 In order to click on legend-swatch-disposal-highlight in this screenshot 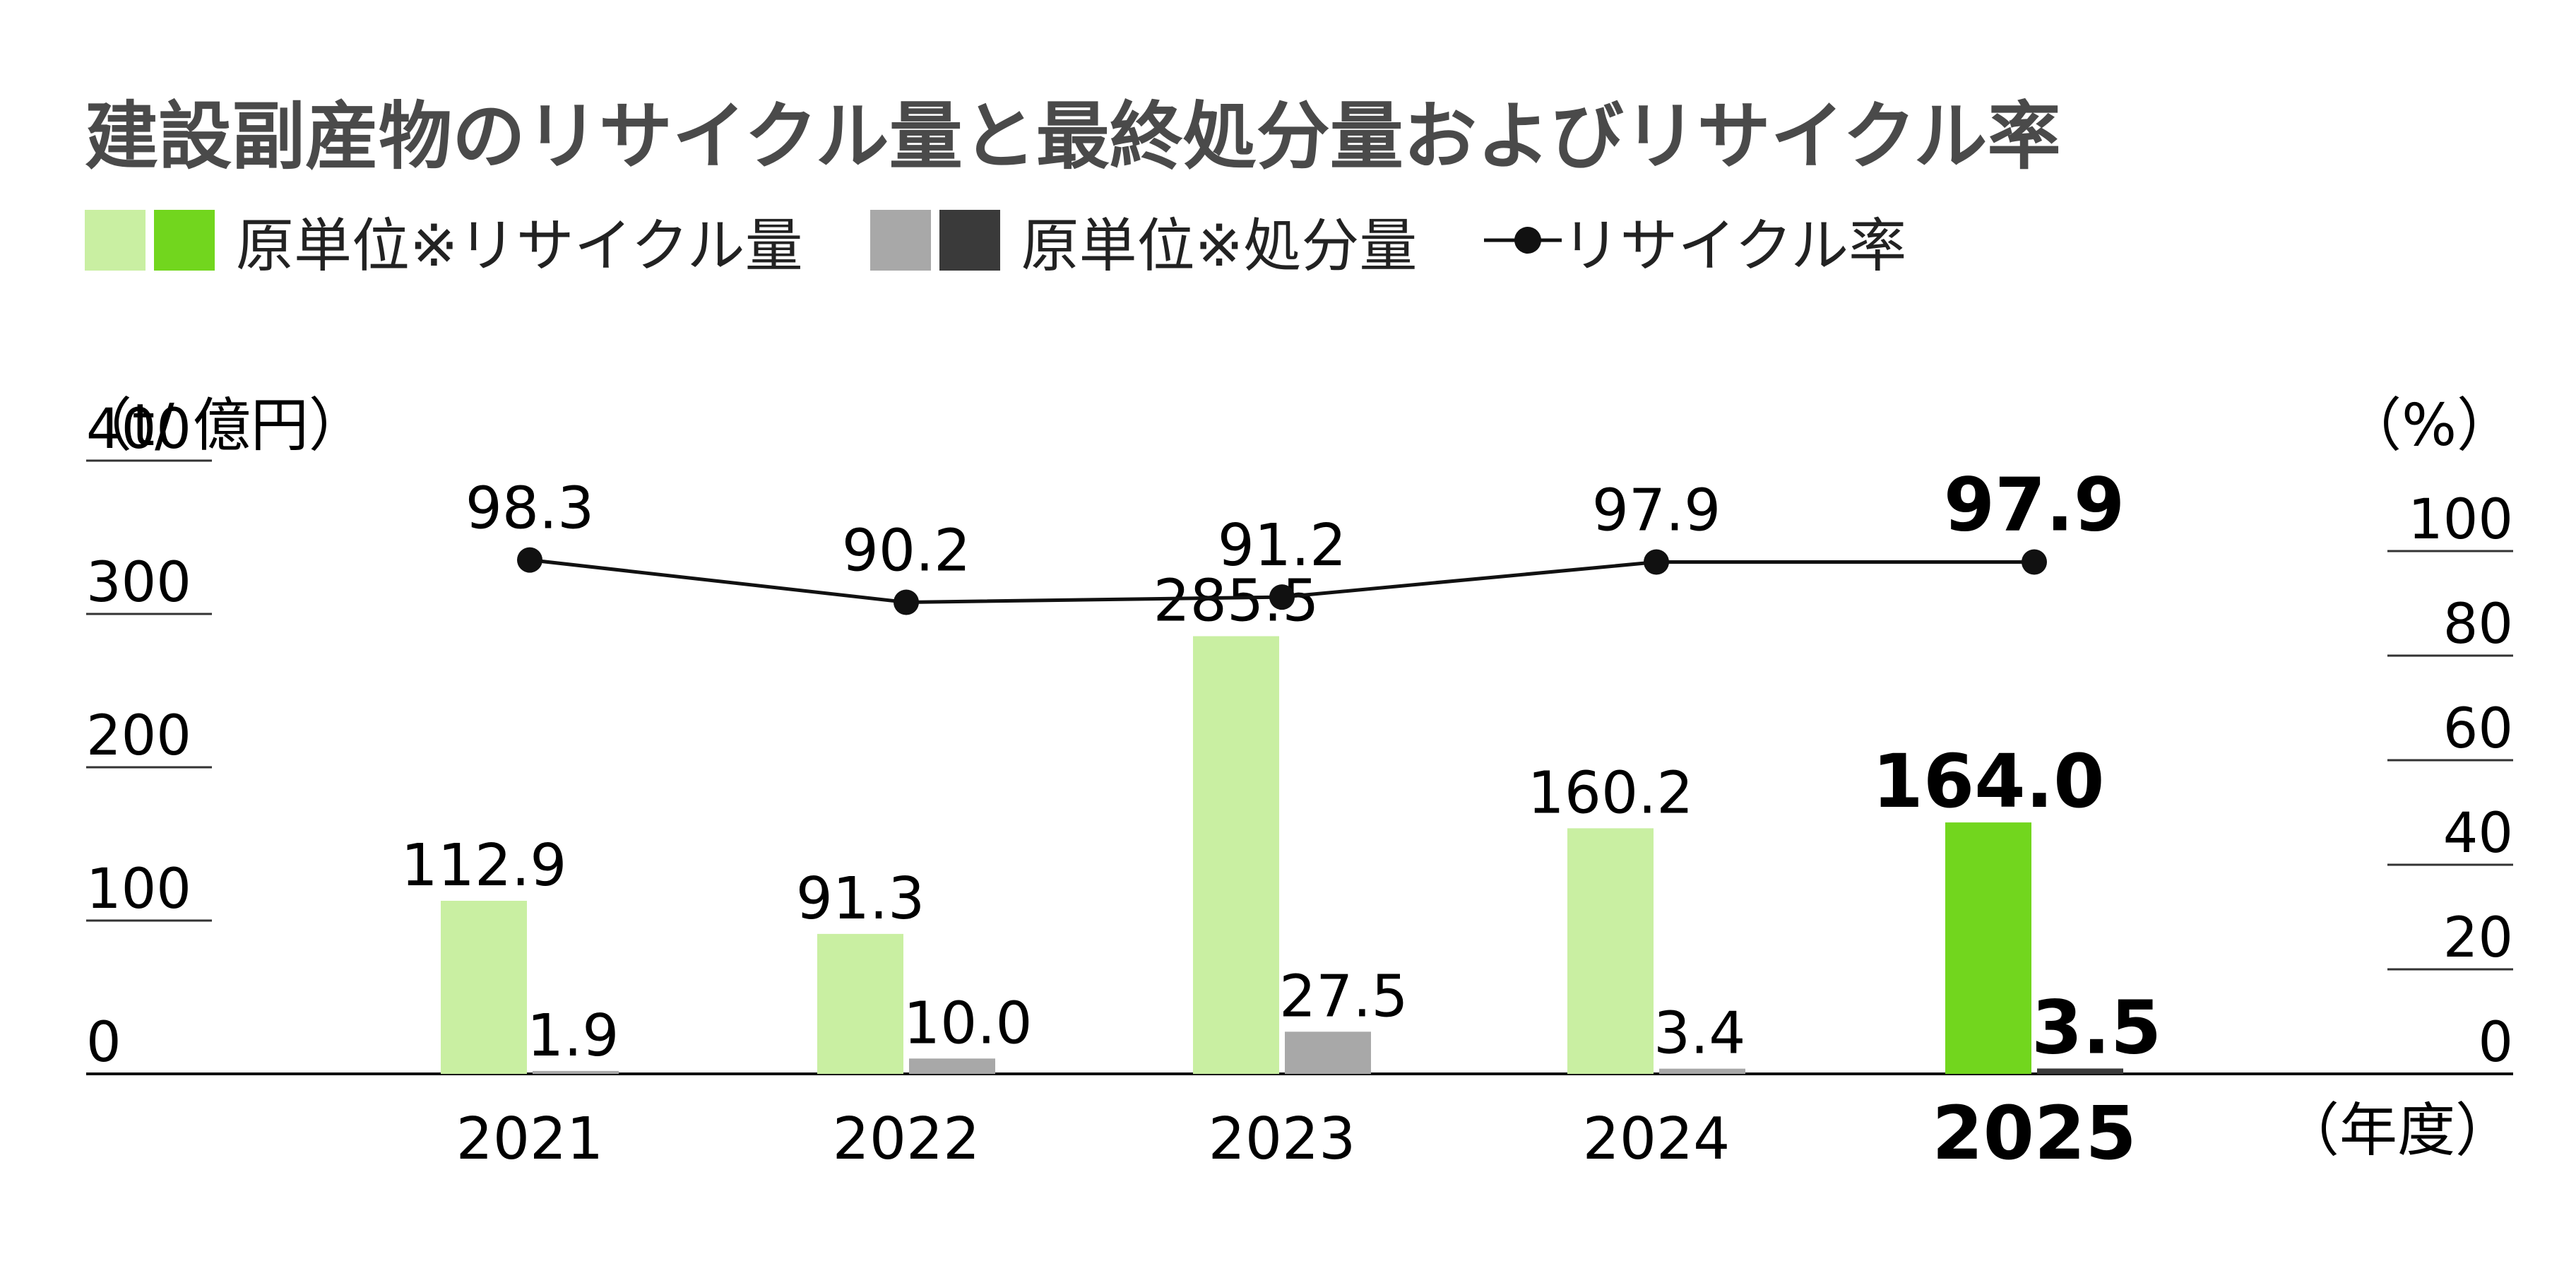, I will do `click(969, 240)`.